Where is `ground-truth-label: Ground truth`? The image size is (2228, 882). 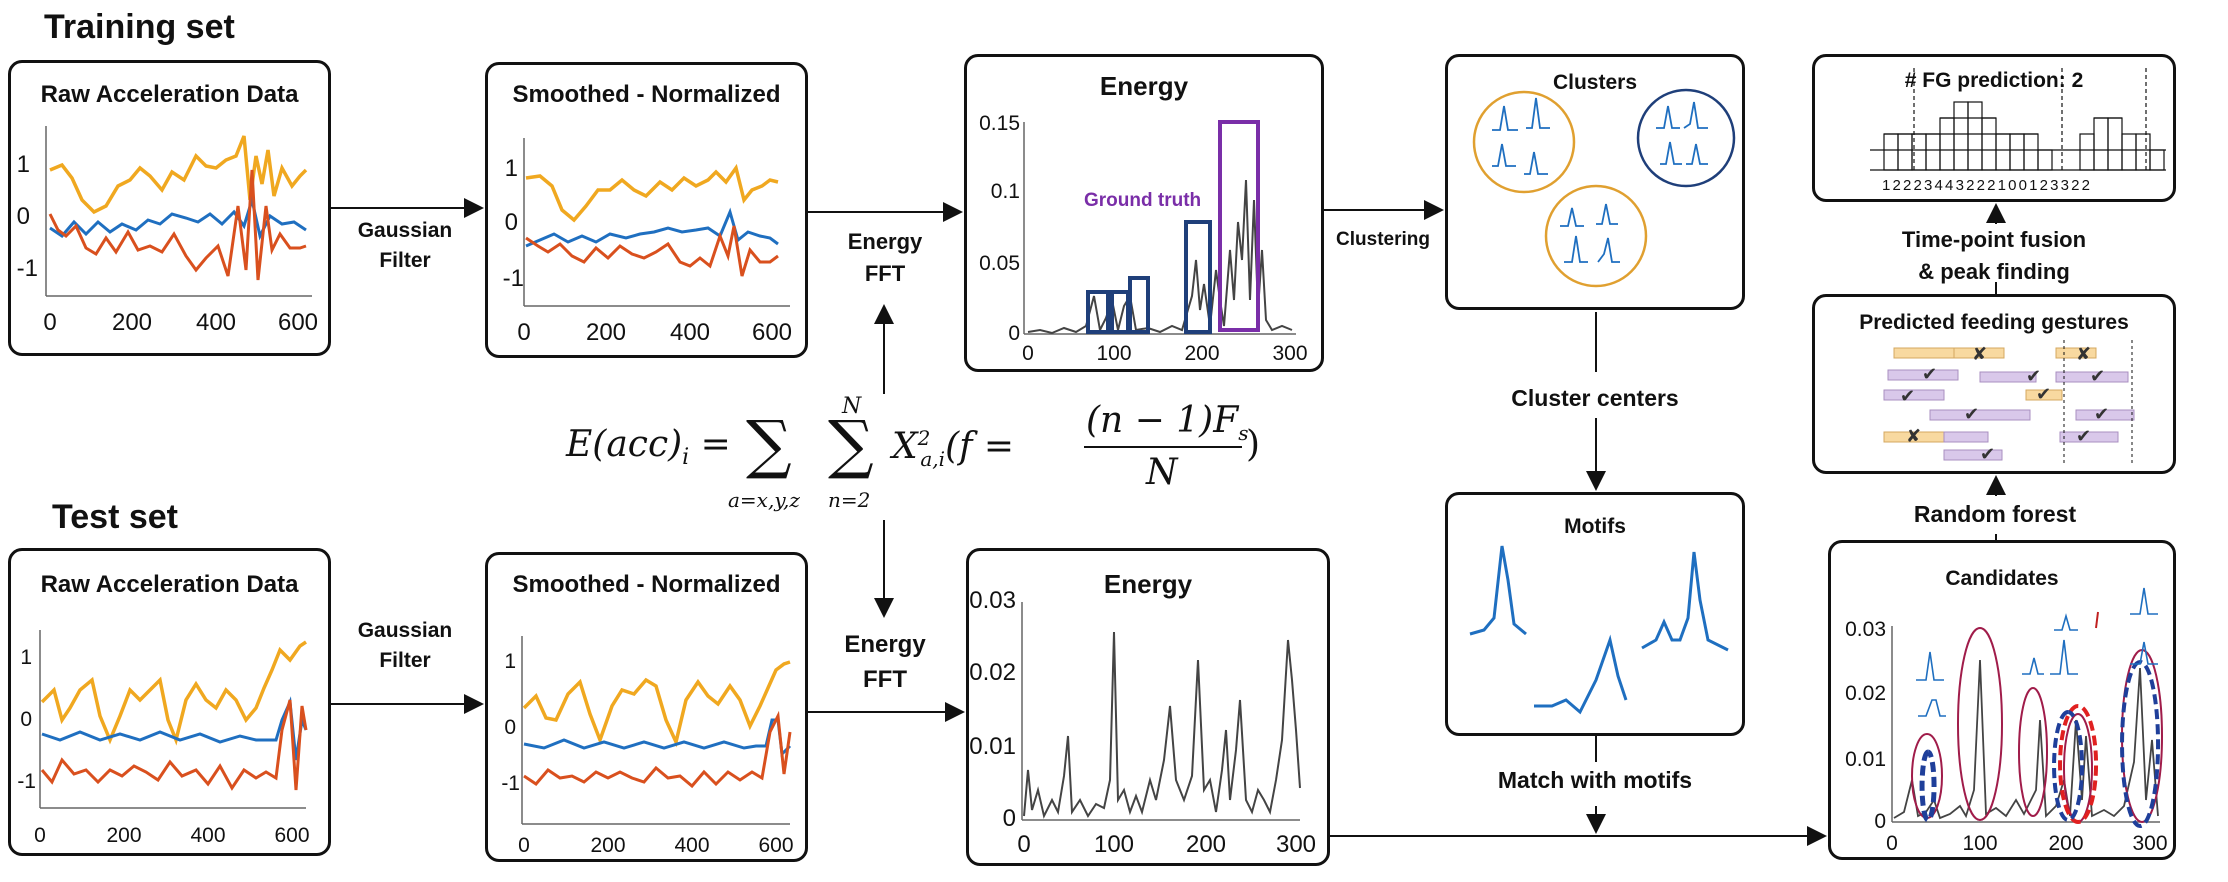 ground-truth-label: Ground truth is located at coordinates (1142, 200).